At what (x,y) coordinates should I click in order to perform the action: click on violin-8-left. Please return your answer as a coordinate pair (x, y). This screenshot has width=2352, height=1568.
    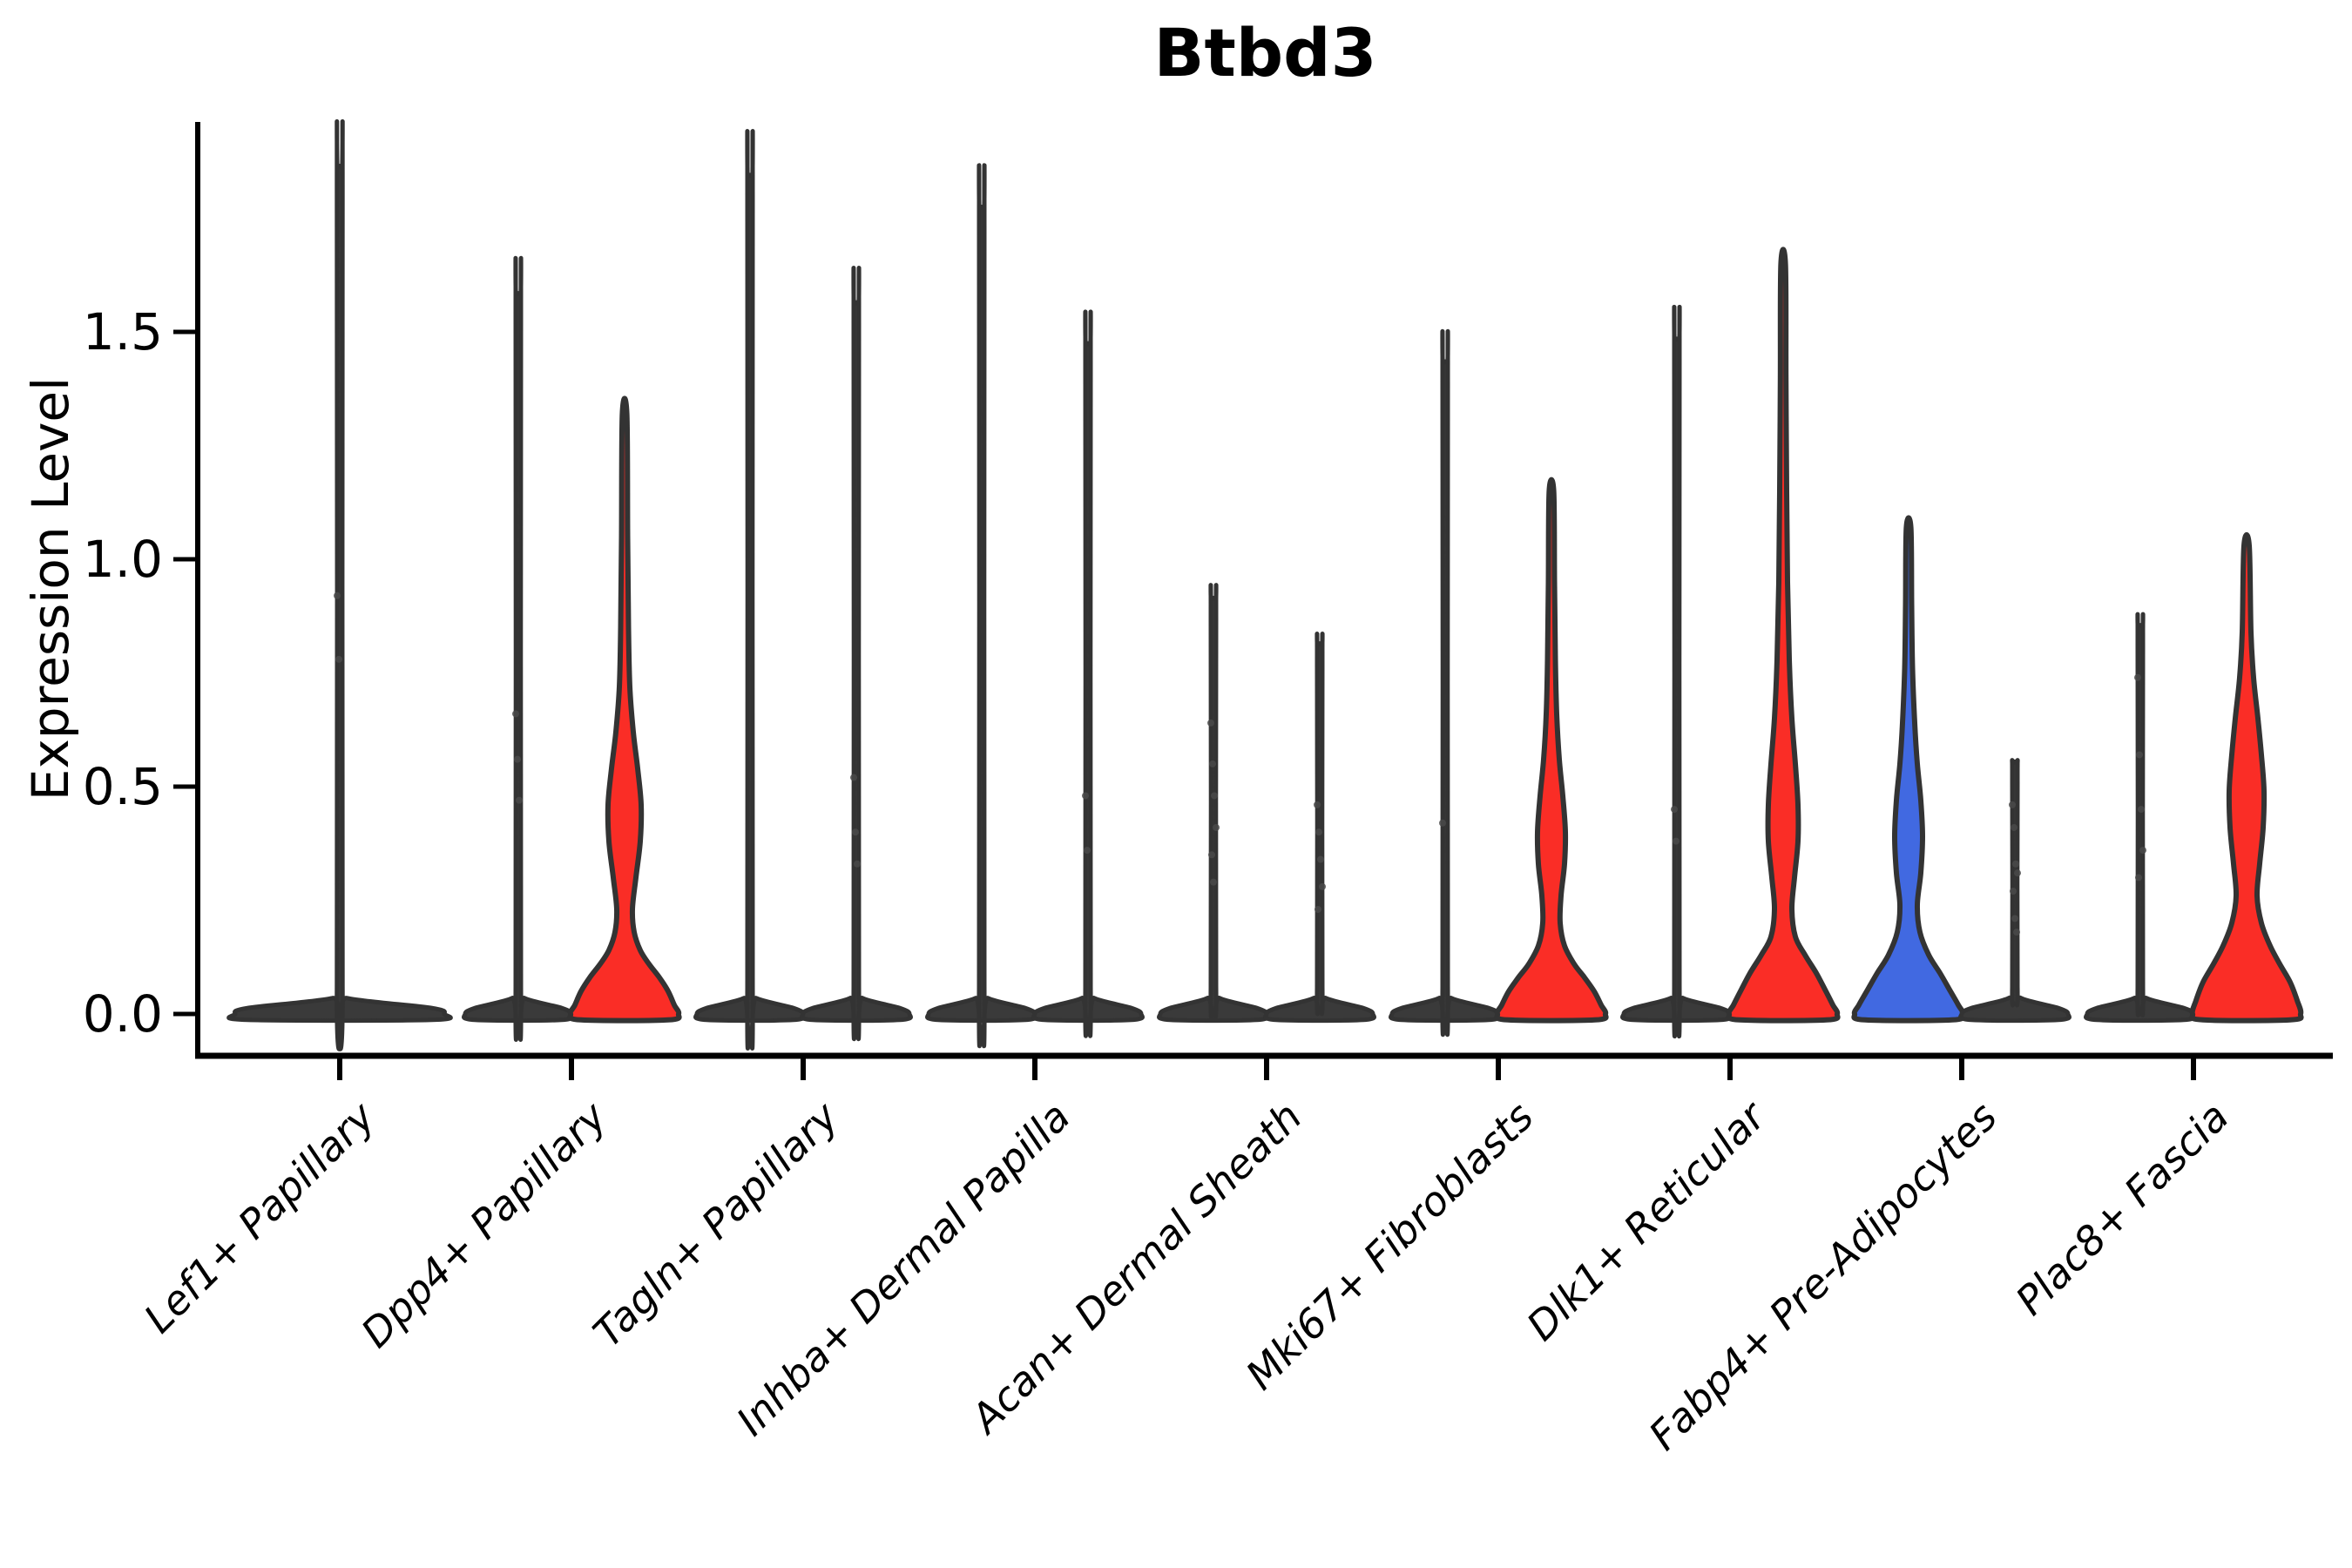
    Looking at the image, I should click on (2141, 818).